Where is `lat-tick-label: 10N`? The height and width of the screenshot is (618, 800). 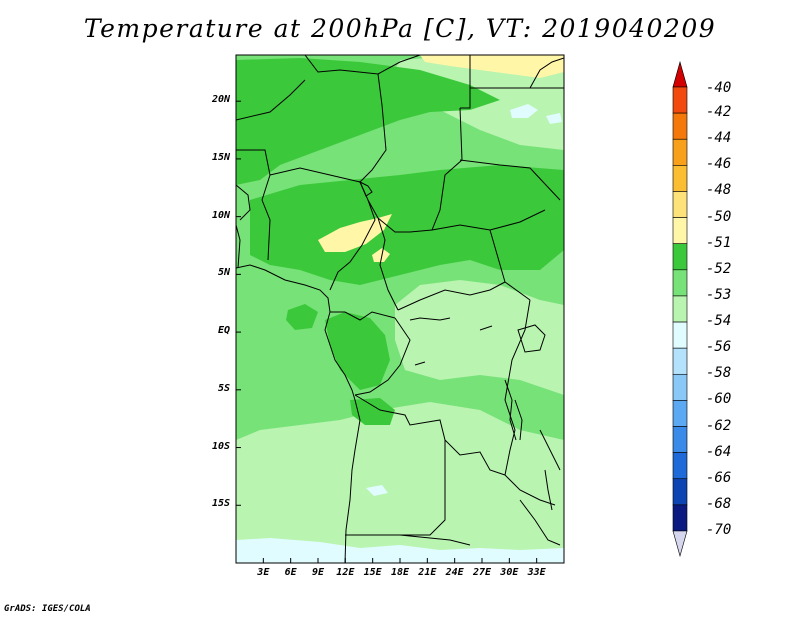 lat-tick-label: 10N is located at coordinates (220, 215).